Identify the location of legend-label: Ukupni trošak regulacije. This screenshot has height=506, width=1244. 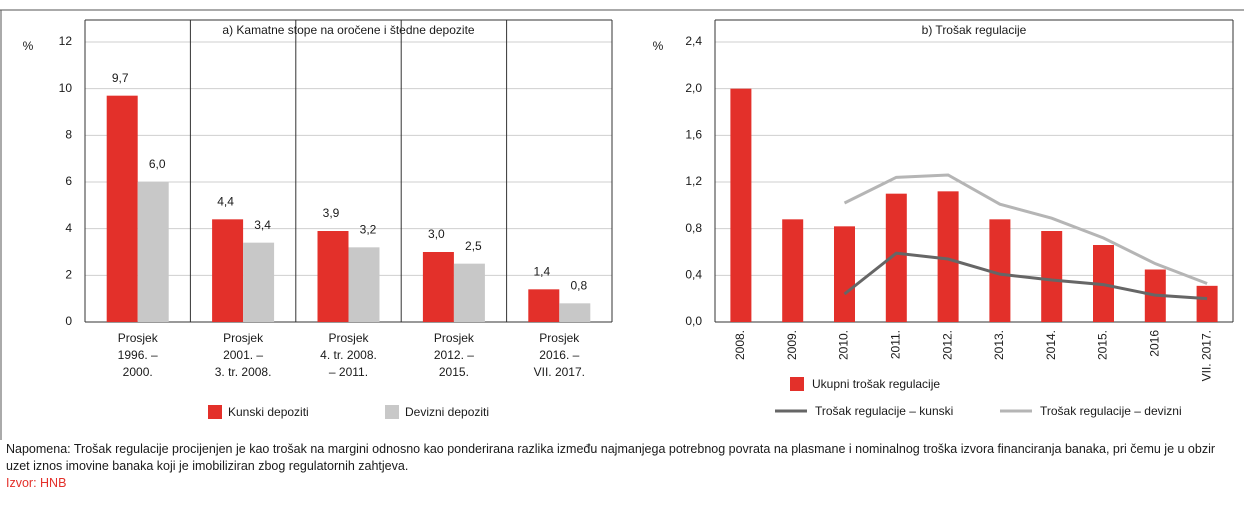
(876, 384).